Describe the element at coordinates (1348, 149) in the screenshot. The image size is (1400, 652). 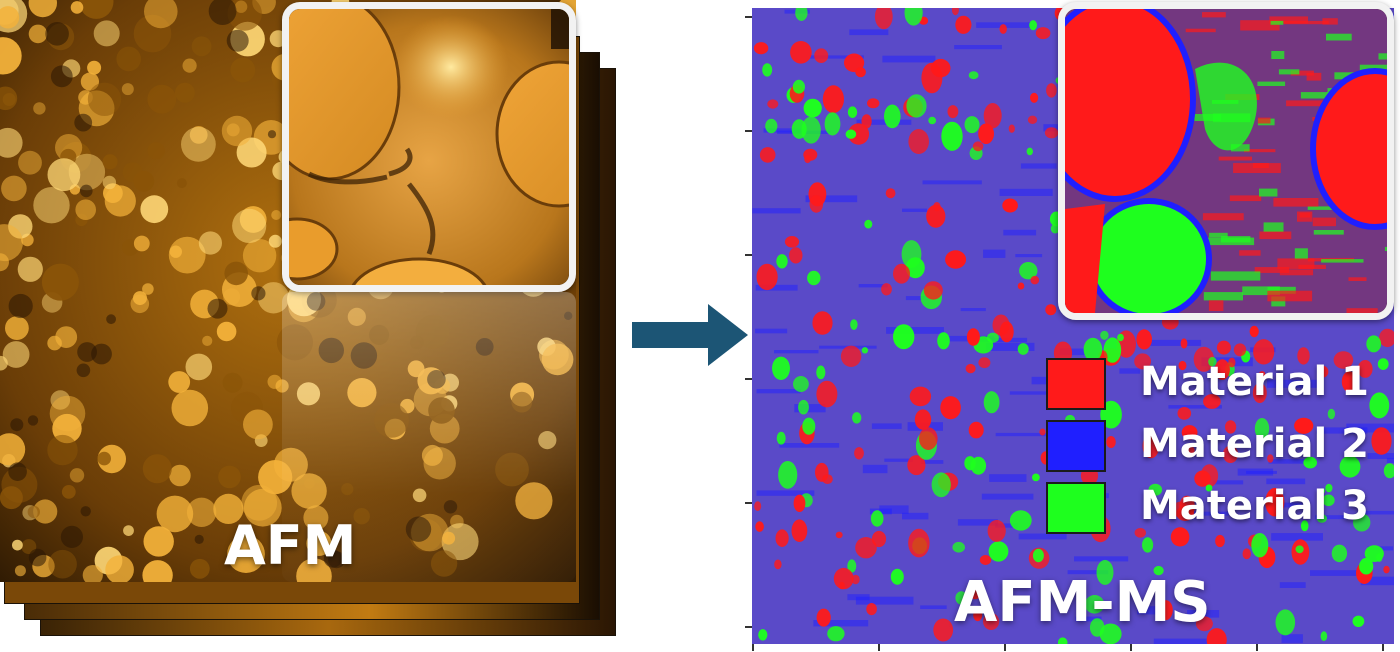
I see `ms-inset-material-1-domain` at that location.